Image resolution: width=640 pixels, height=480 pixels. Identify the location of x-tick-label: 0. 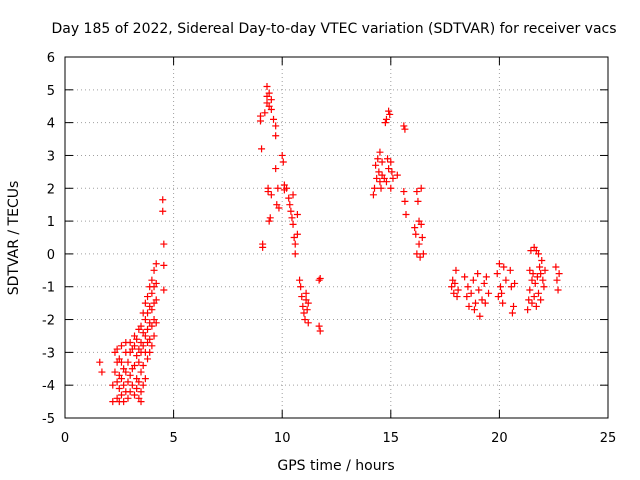
(65, 438).